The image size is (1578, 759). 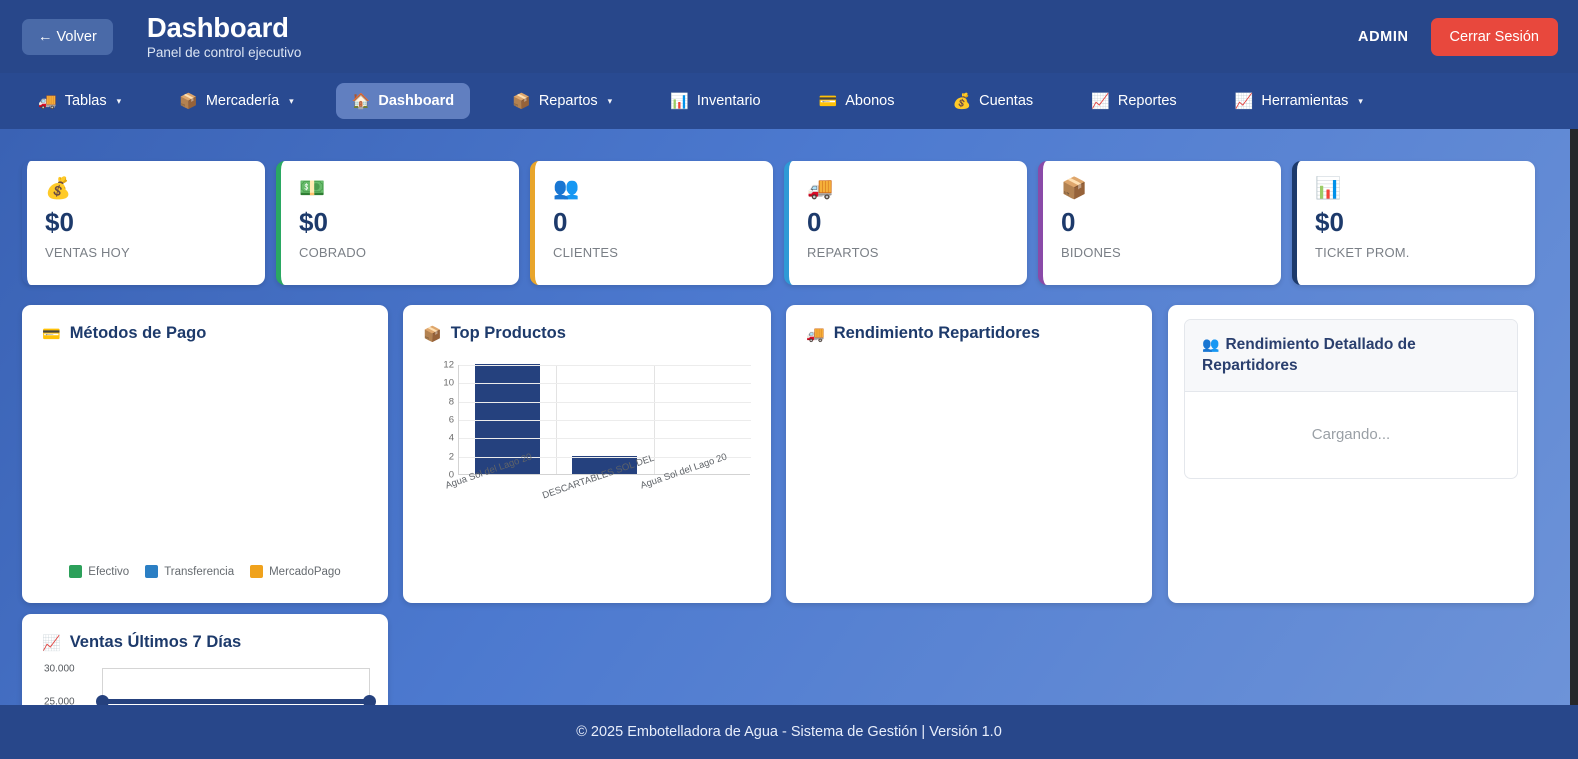 I want to click on banknote-icon: 💵, so click(x=312, y=188).